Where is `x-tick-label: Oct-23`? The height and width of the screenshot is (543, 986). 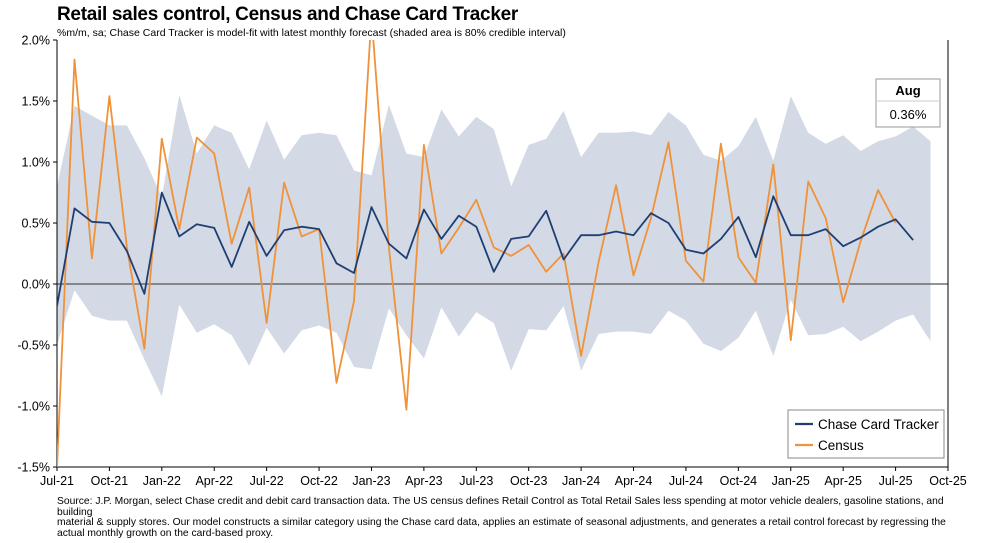
x-tick-label: Oct-23 is located at coordinates (529, 481).